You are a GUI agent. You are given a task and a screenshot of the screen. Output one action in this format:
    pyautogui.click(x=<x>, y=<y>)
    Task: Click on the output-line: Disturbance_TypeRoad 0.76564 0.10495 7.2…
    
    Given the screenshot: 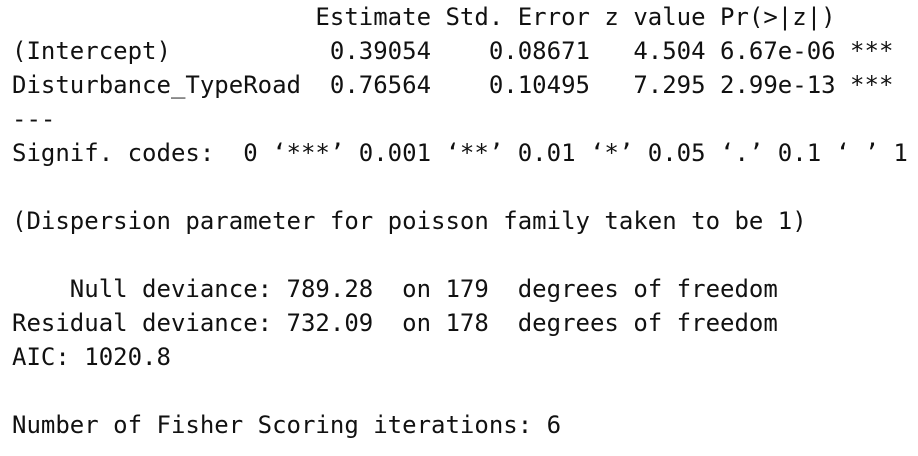 What is the action you would take?
    pyautogui.click(x=453, y=85)
    